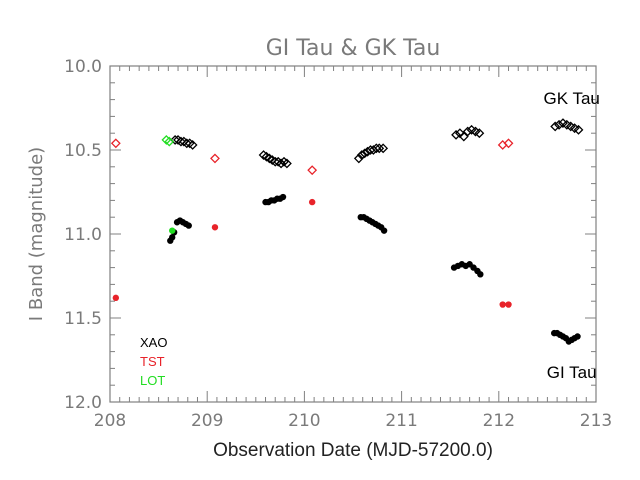 This screenshot has width=640, height=480. I want to click on x-tick-label: 213, so click(596, 421).